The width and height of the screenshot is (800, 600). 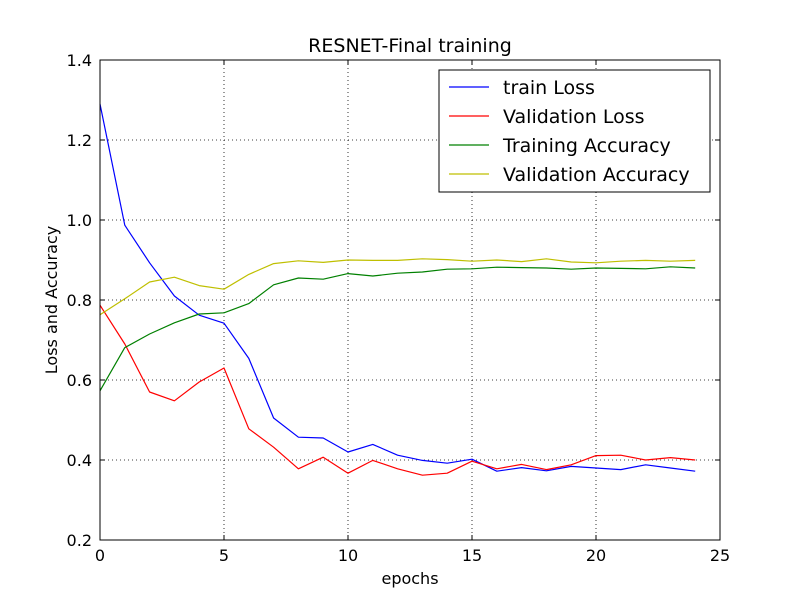 What do you see at coordinates (79, 140) in the screenshot?
I see `y-tick-label: 1.2` at bounding box center [79, 140].